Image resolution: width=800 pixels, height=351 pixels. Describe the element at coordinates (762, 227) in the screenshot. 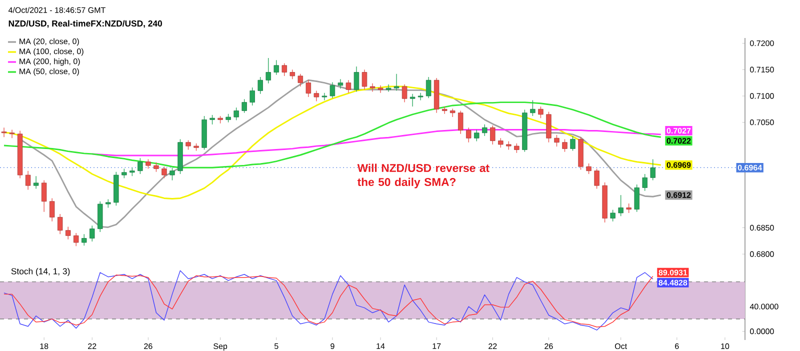

I see `y-tick-label: 0.6850` at that location.